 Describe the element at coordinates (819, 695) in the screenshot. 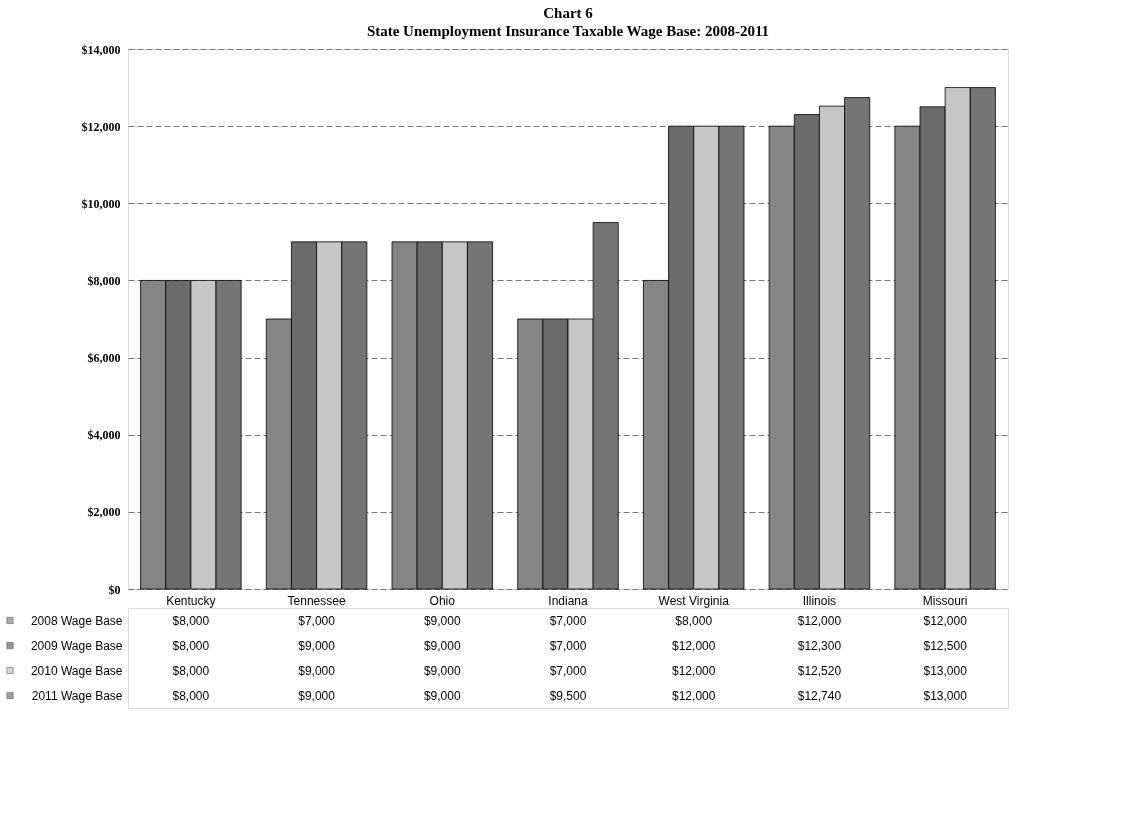

I see `data-label: $12,740` at that location.